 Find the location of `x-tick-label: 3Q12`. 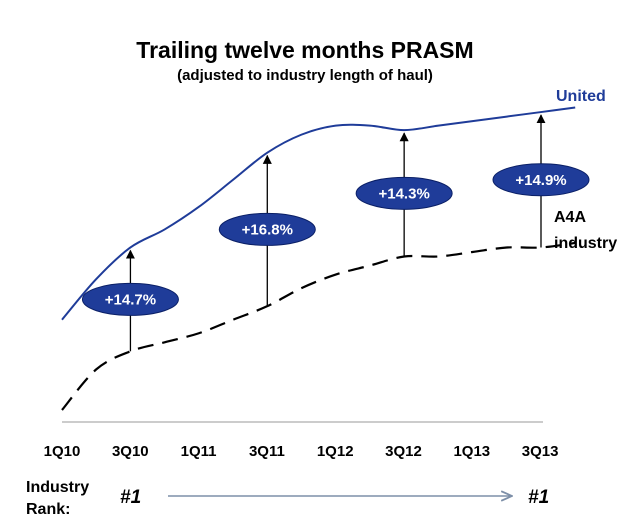

x-tick-label: 3Q12 is located at coordinates (403, 451).